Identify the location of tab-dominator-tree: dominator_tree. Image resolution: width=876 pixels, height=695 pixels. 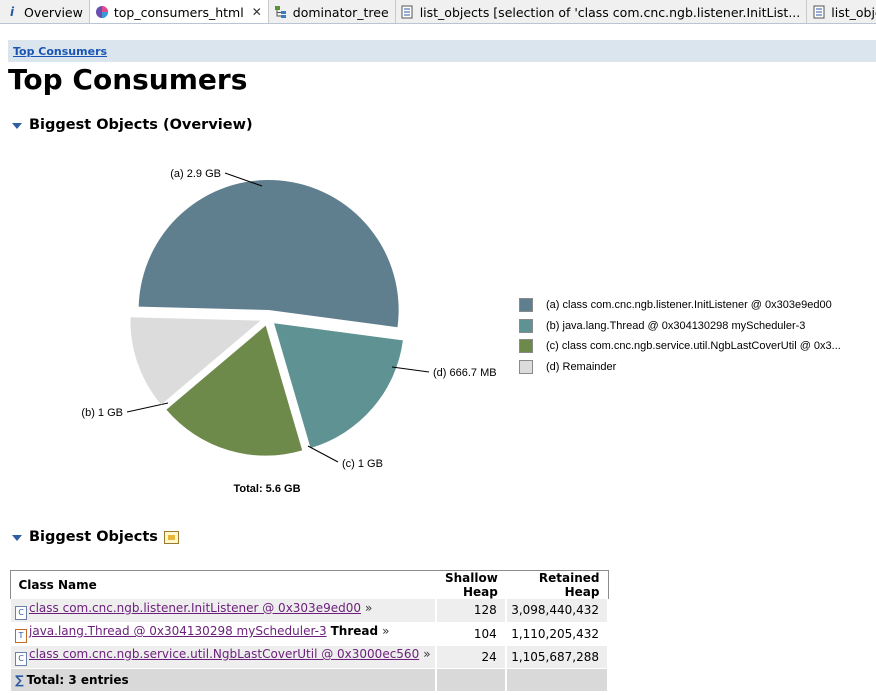
(332, 11).